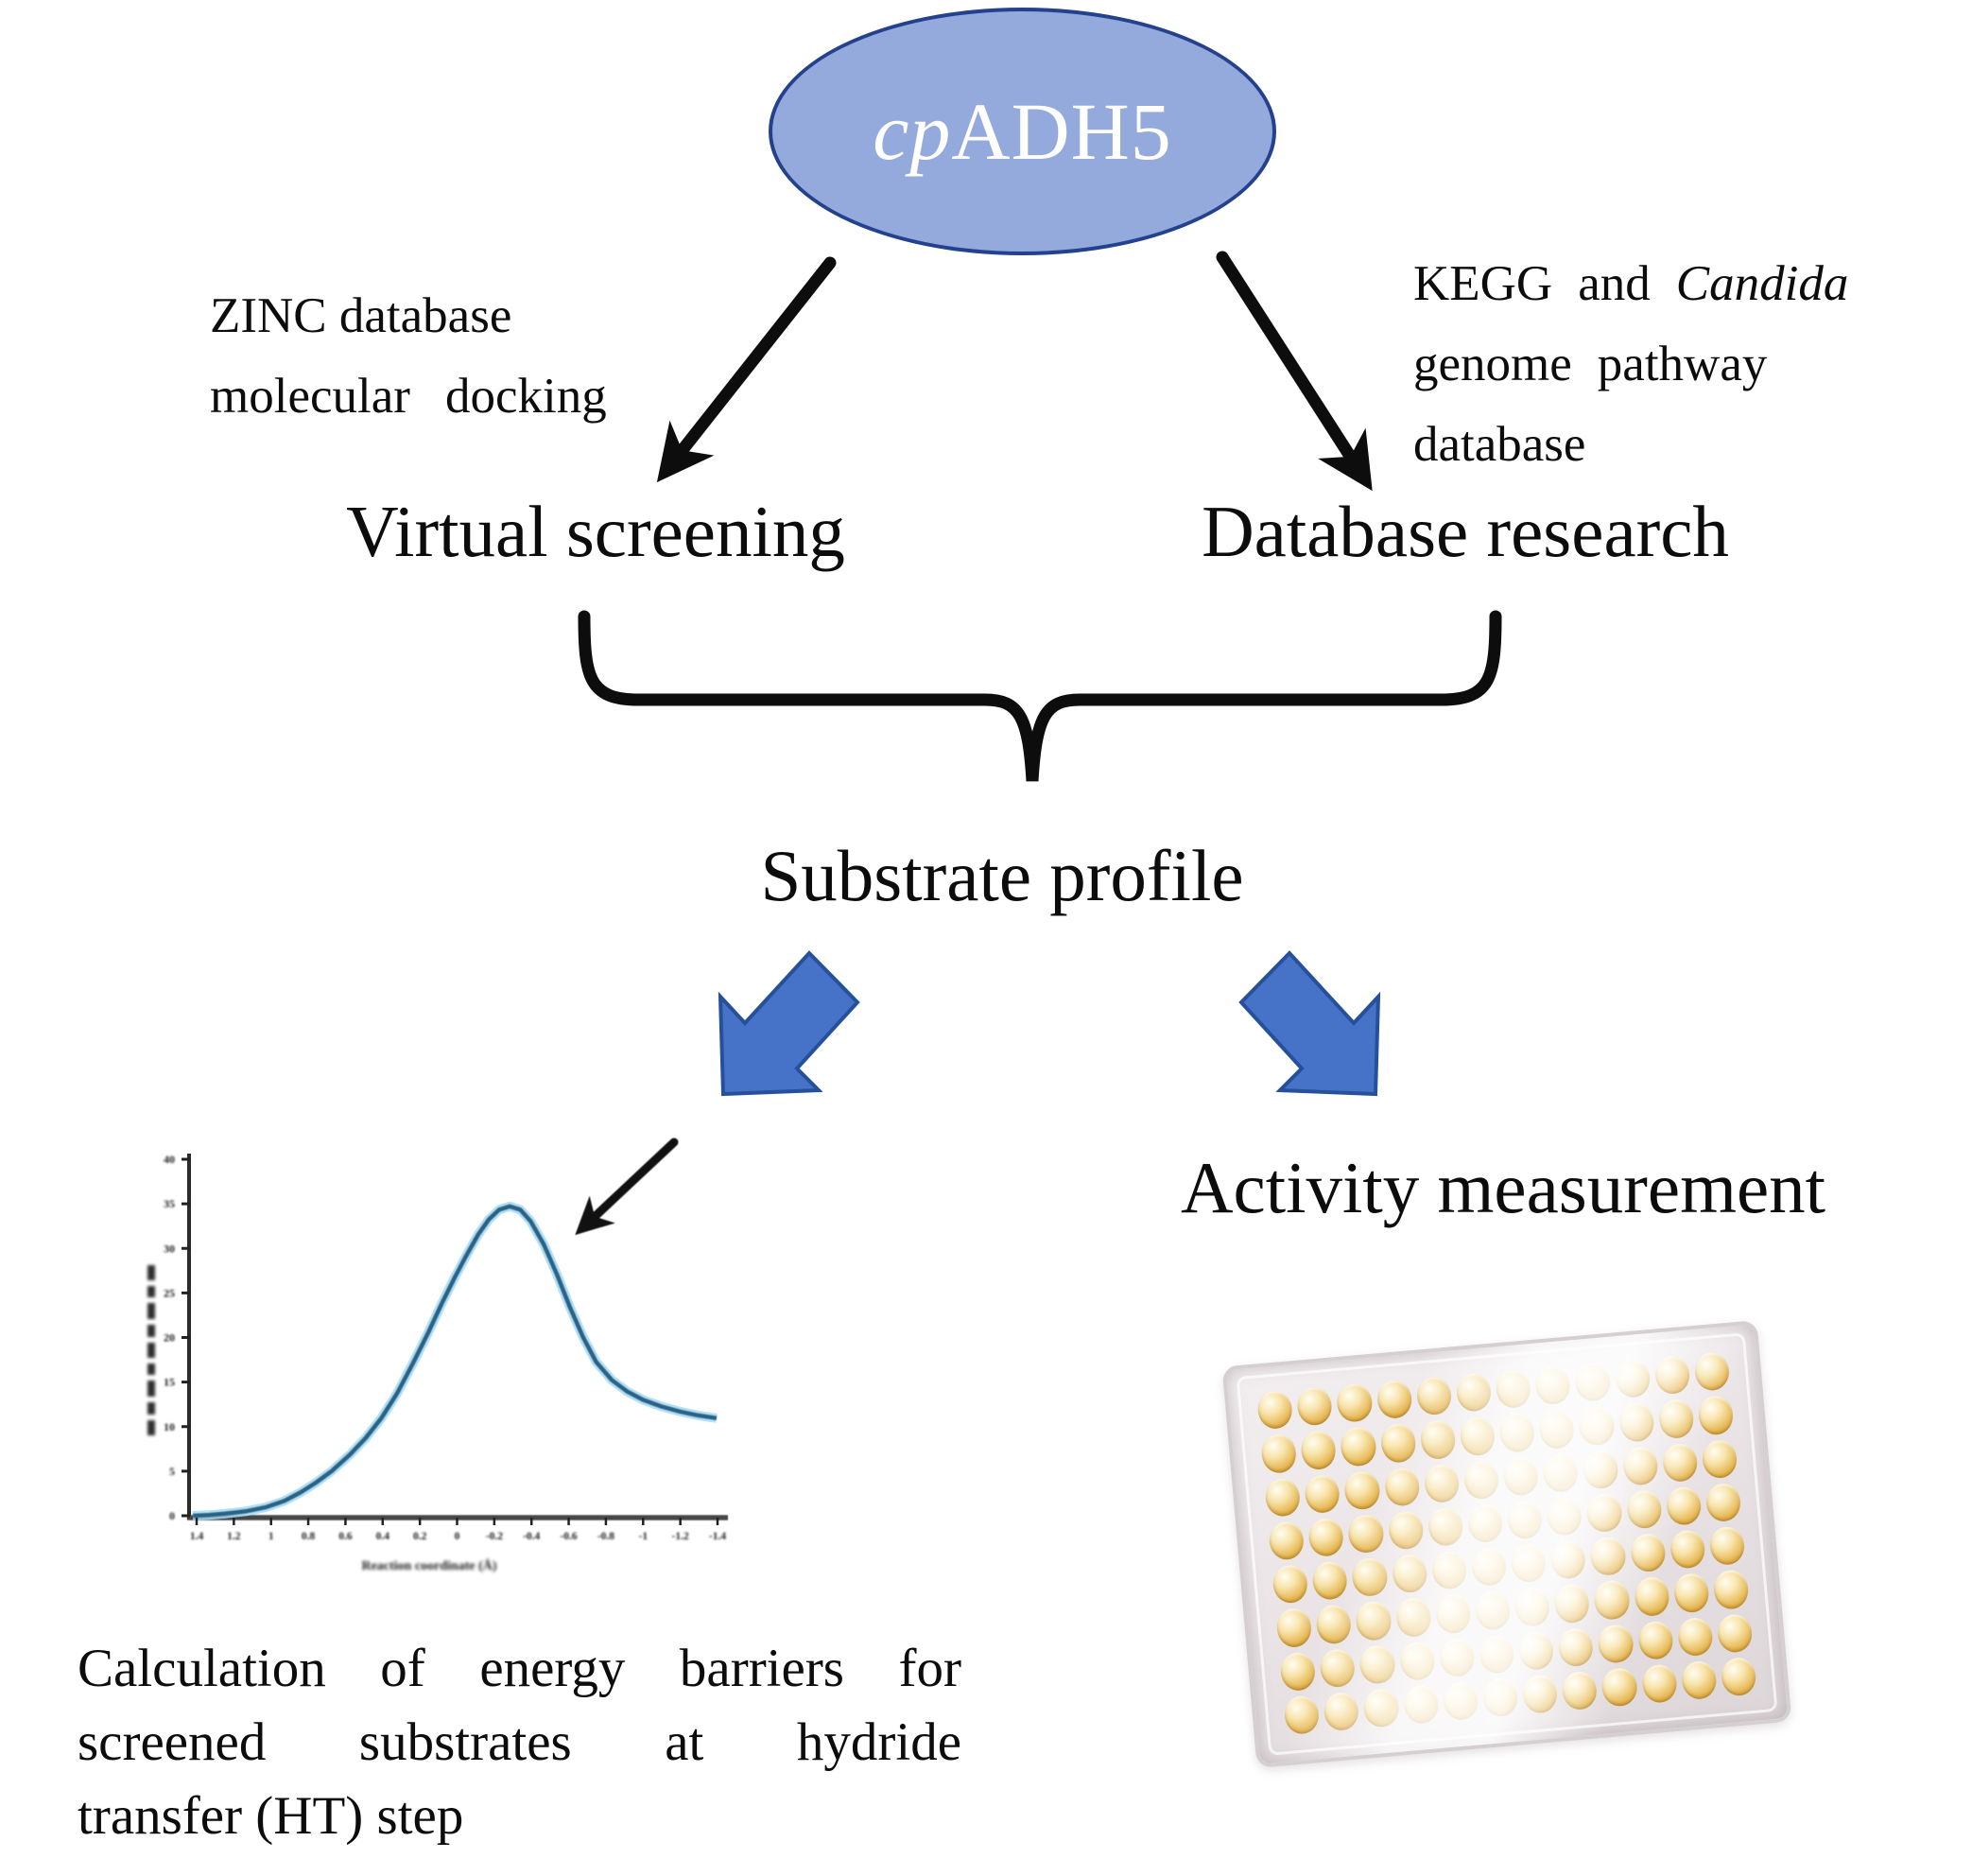  Describe the element at coordinates (169, 1382) in the screenshot. I see `svg-text: 15` at that location.